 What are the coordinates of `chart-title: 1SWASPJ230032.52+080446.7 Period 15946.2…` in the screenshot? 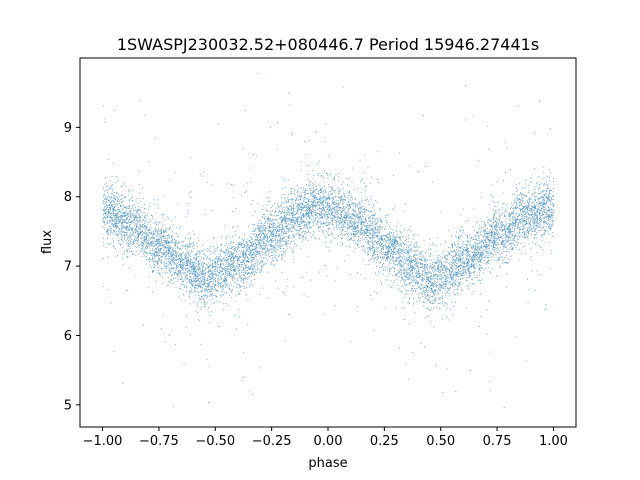 It's located at (328, 44).